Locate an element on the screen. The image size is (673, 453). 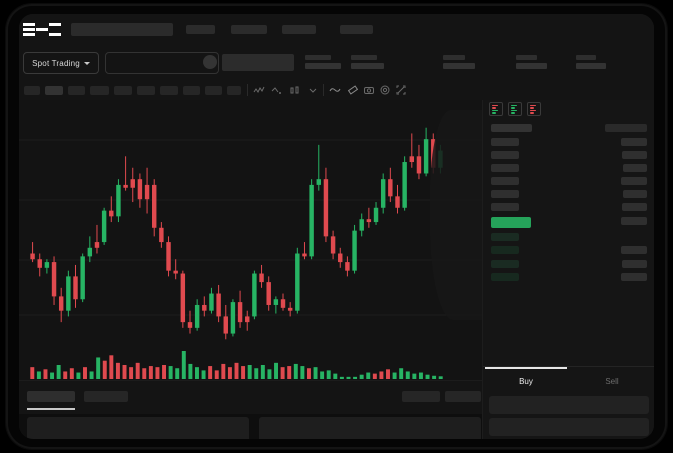
stat-1-label is located at coordinates (318, 57).